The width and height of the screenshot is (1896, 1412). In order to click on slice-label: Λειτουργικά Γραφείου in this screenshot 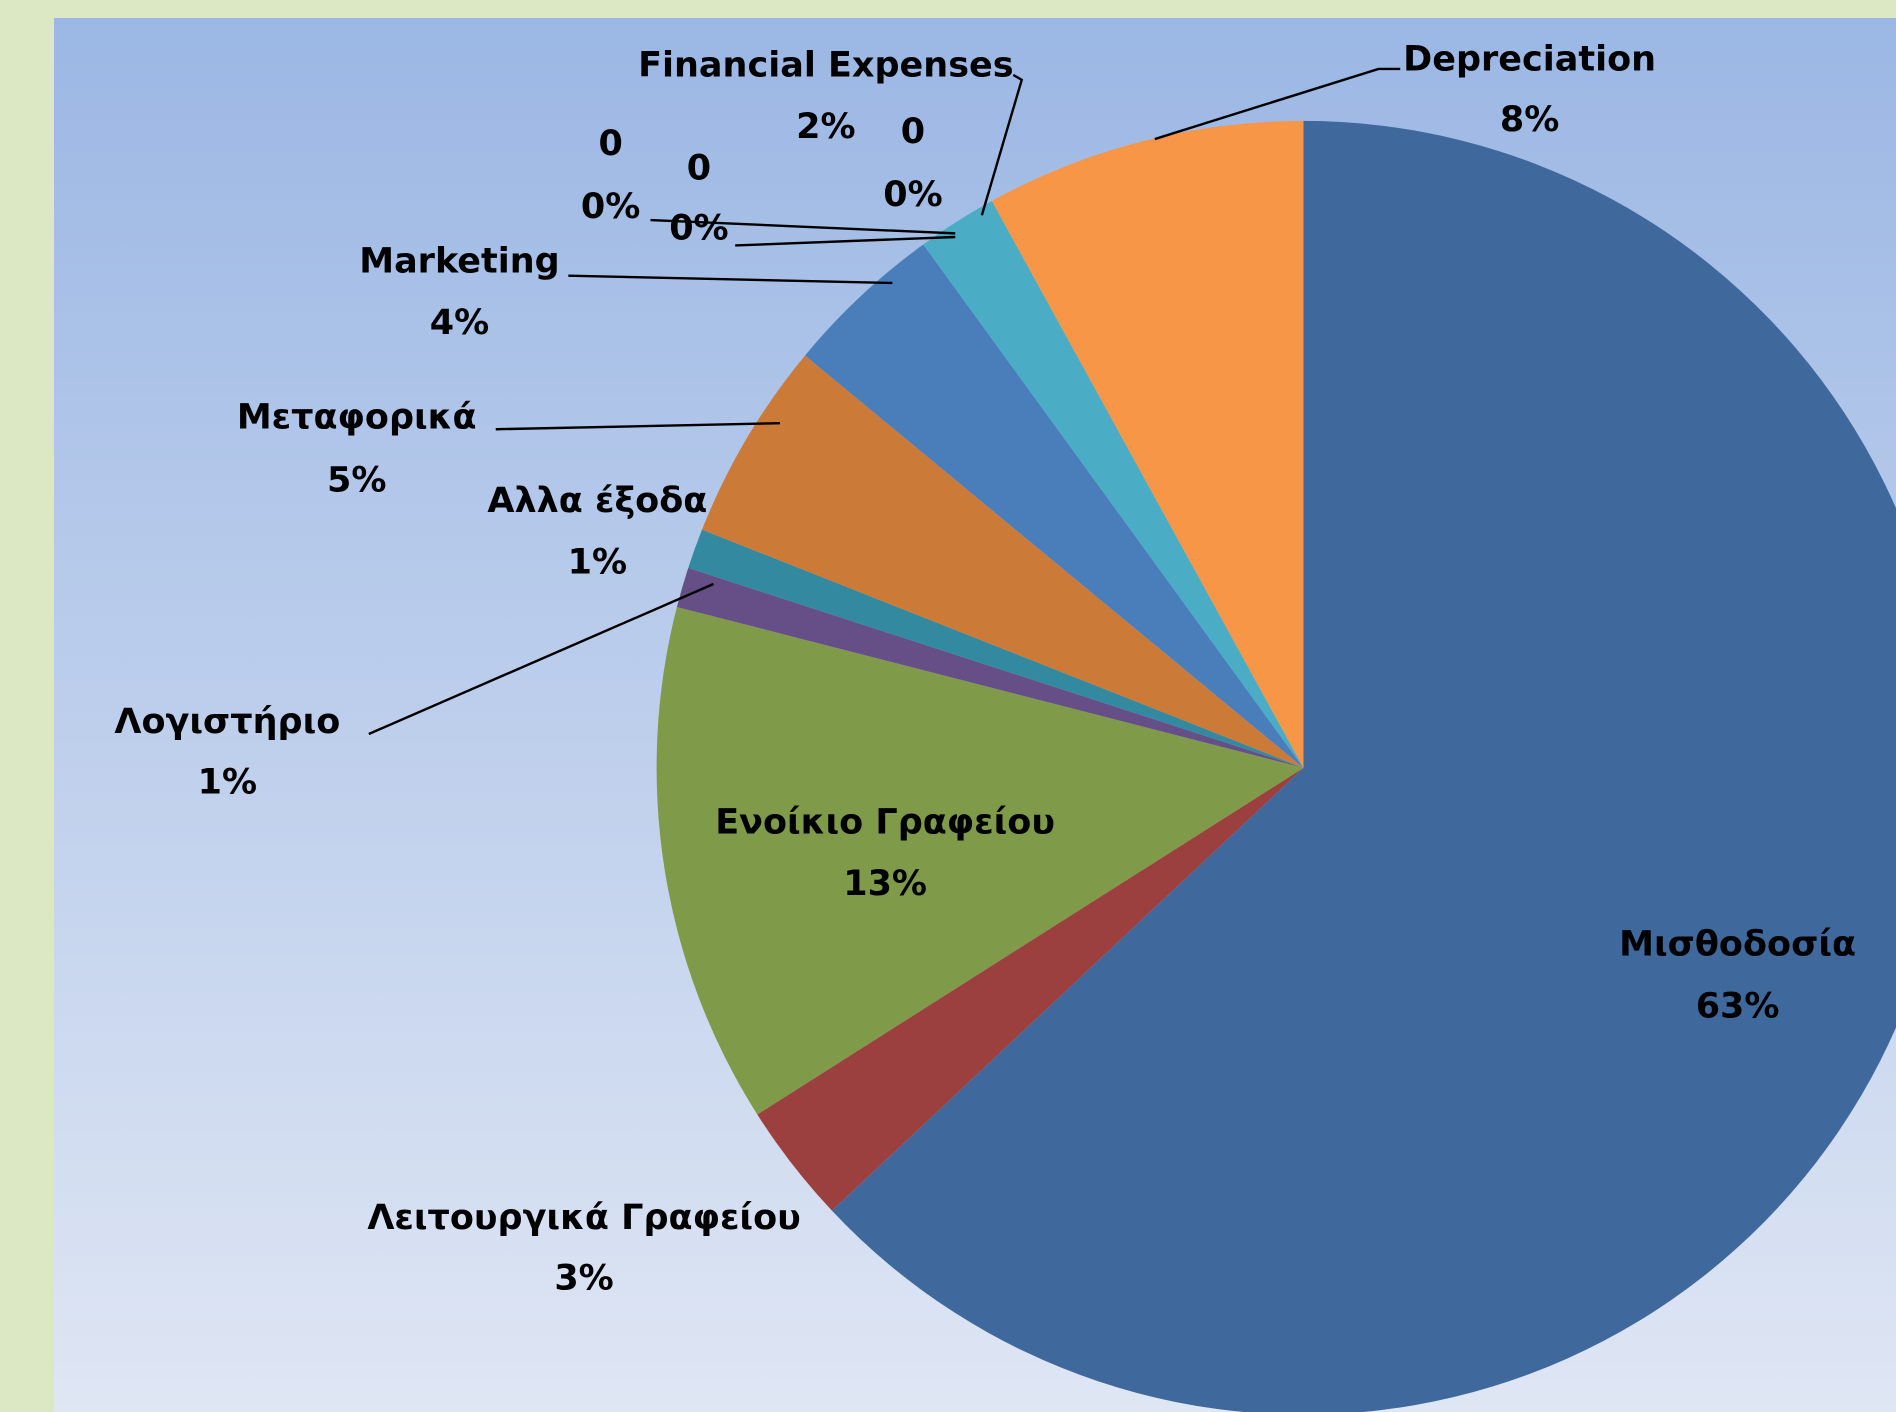, I will do `click(583, 1218)`.